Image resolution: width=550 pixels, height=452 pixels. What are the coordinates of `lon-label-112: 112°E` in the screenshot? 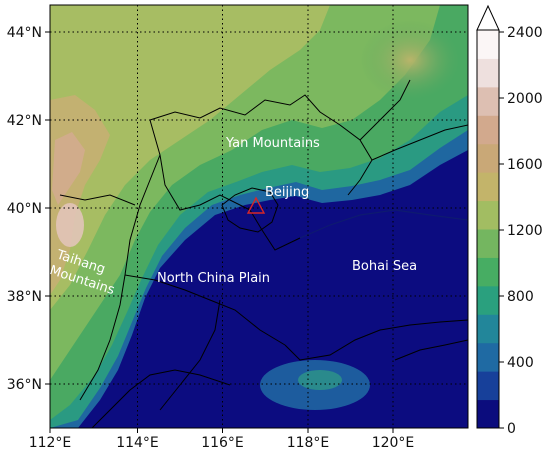 It's located at (50, 443).